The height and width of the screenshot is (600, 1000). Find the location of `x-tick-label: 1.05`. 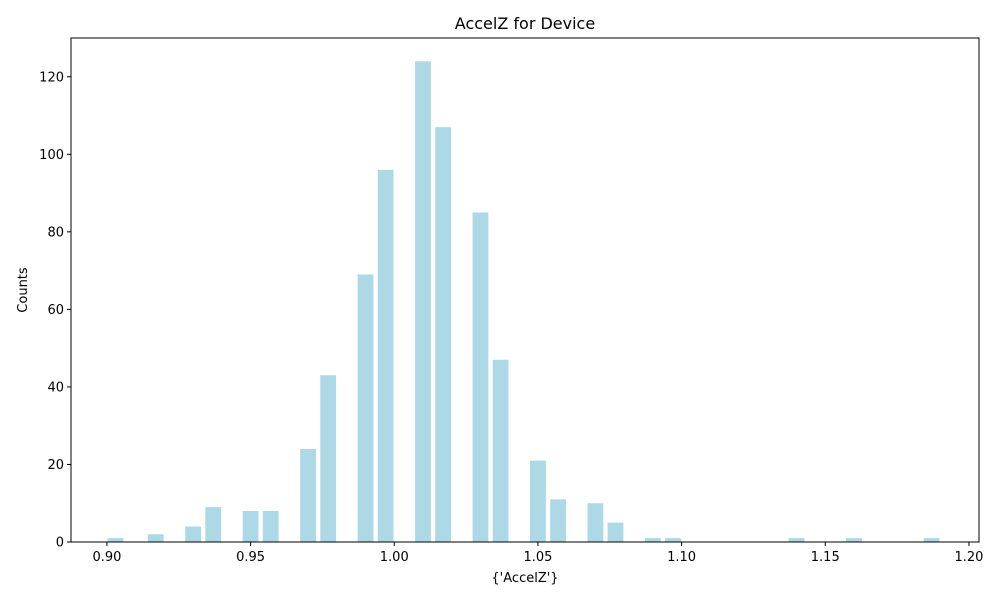

x-tick-label: 1.05 is located at coordinates (537, 557).